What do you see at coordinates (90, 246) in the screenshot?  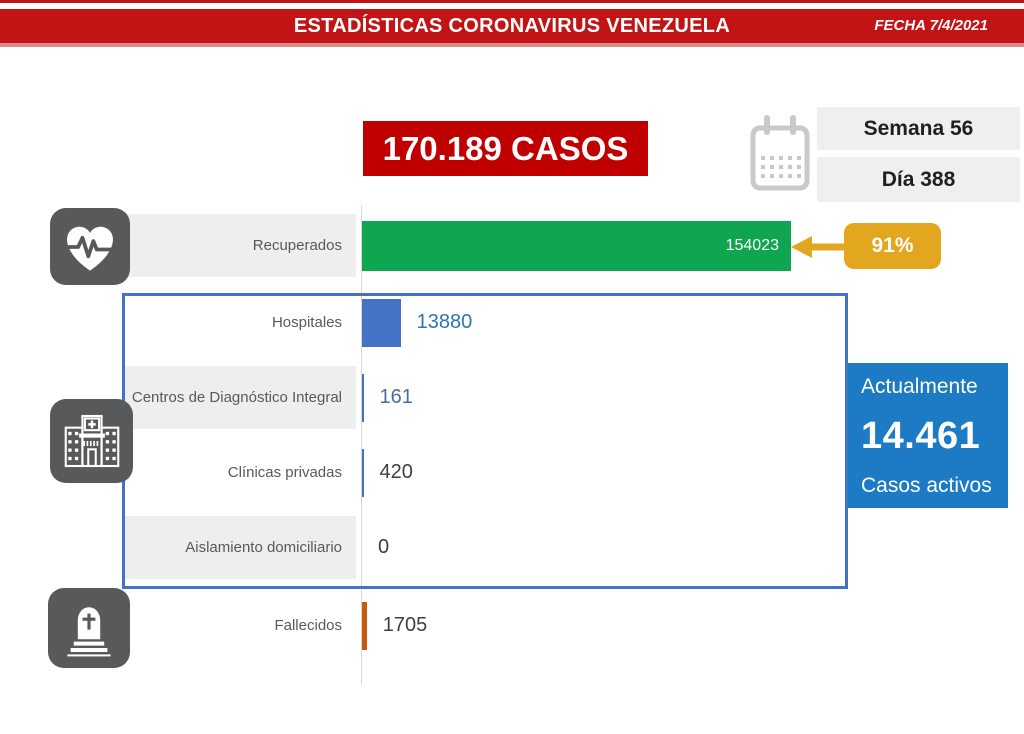 I see `heart-pulse-icon` at bounding box center [90, 246].